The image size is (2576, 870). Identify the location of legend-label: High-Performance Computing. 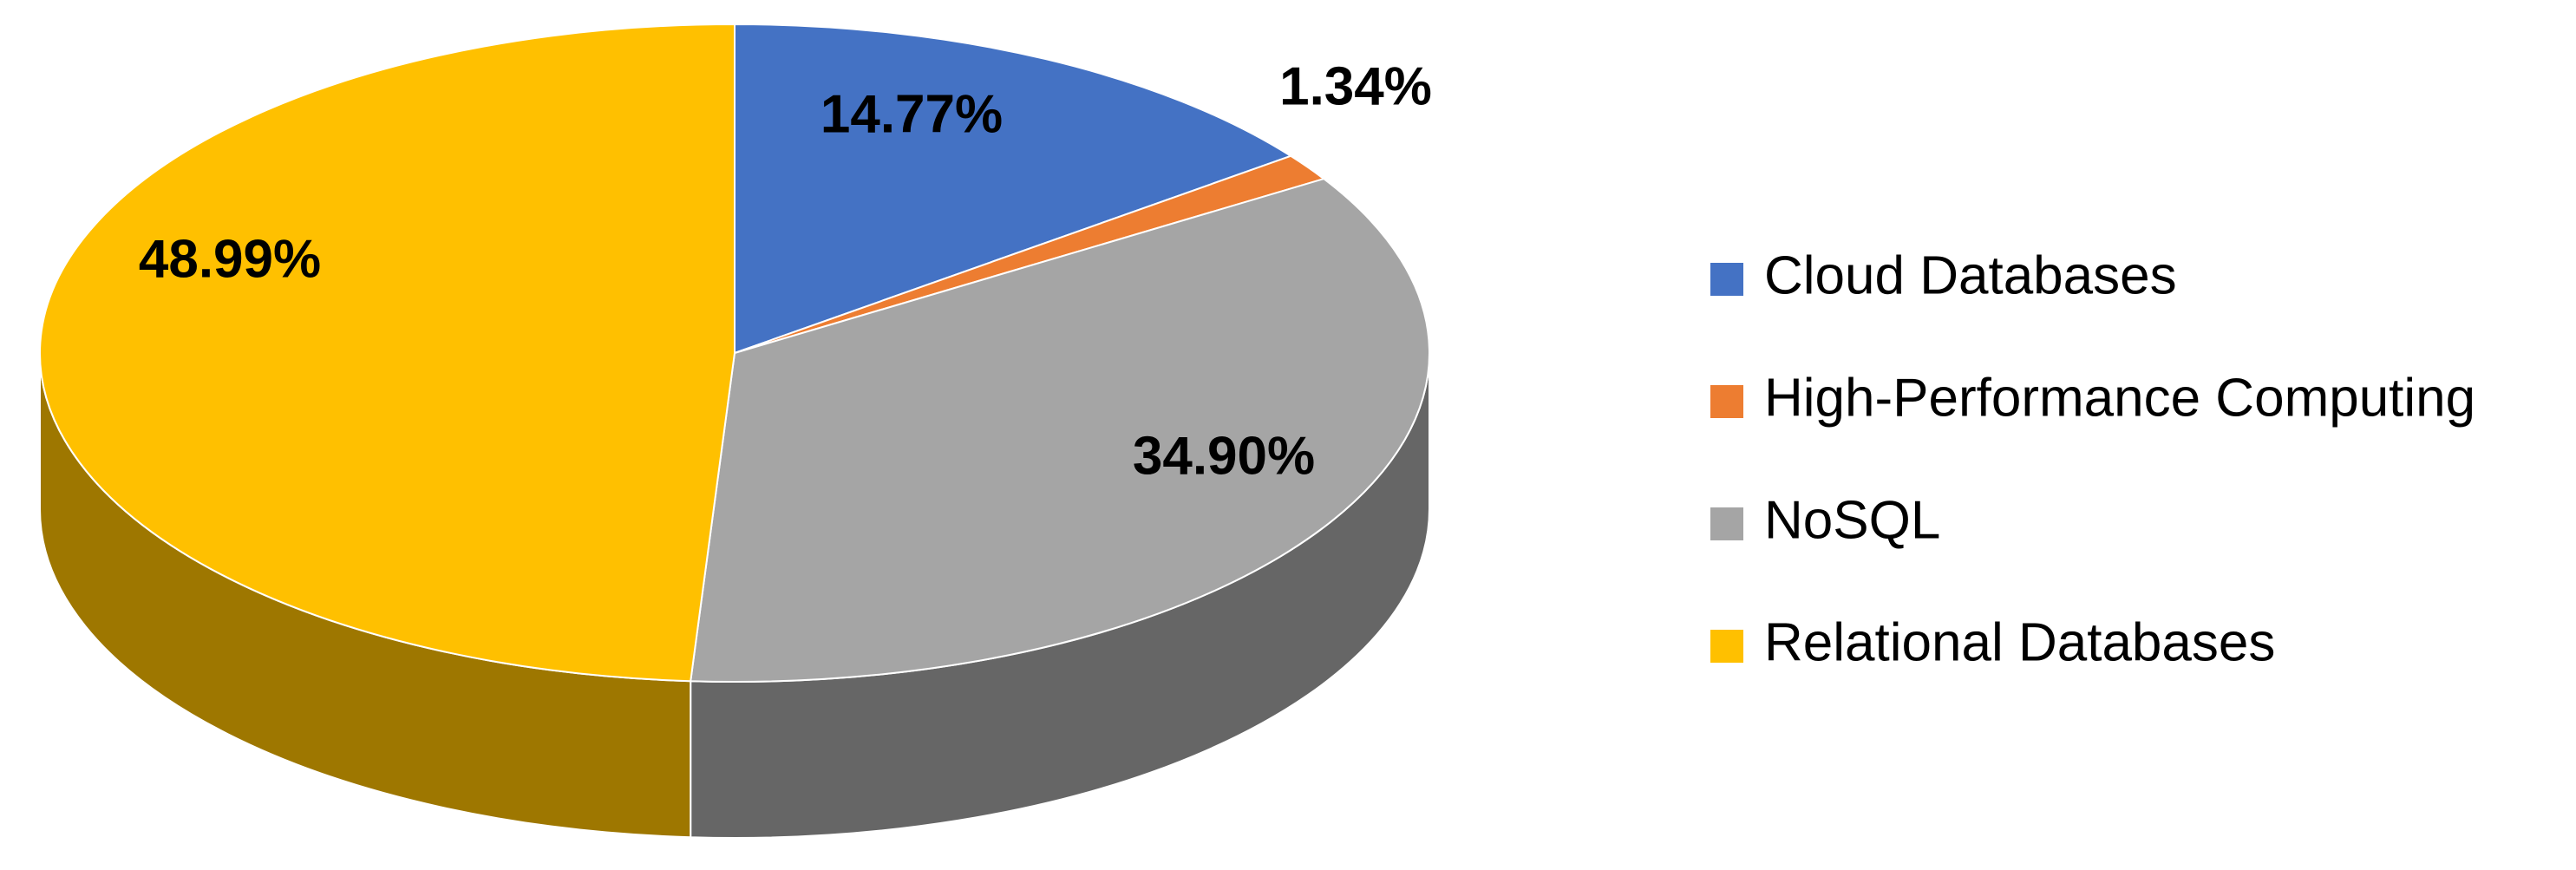
(2119, 398).